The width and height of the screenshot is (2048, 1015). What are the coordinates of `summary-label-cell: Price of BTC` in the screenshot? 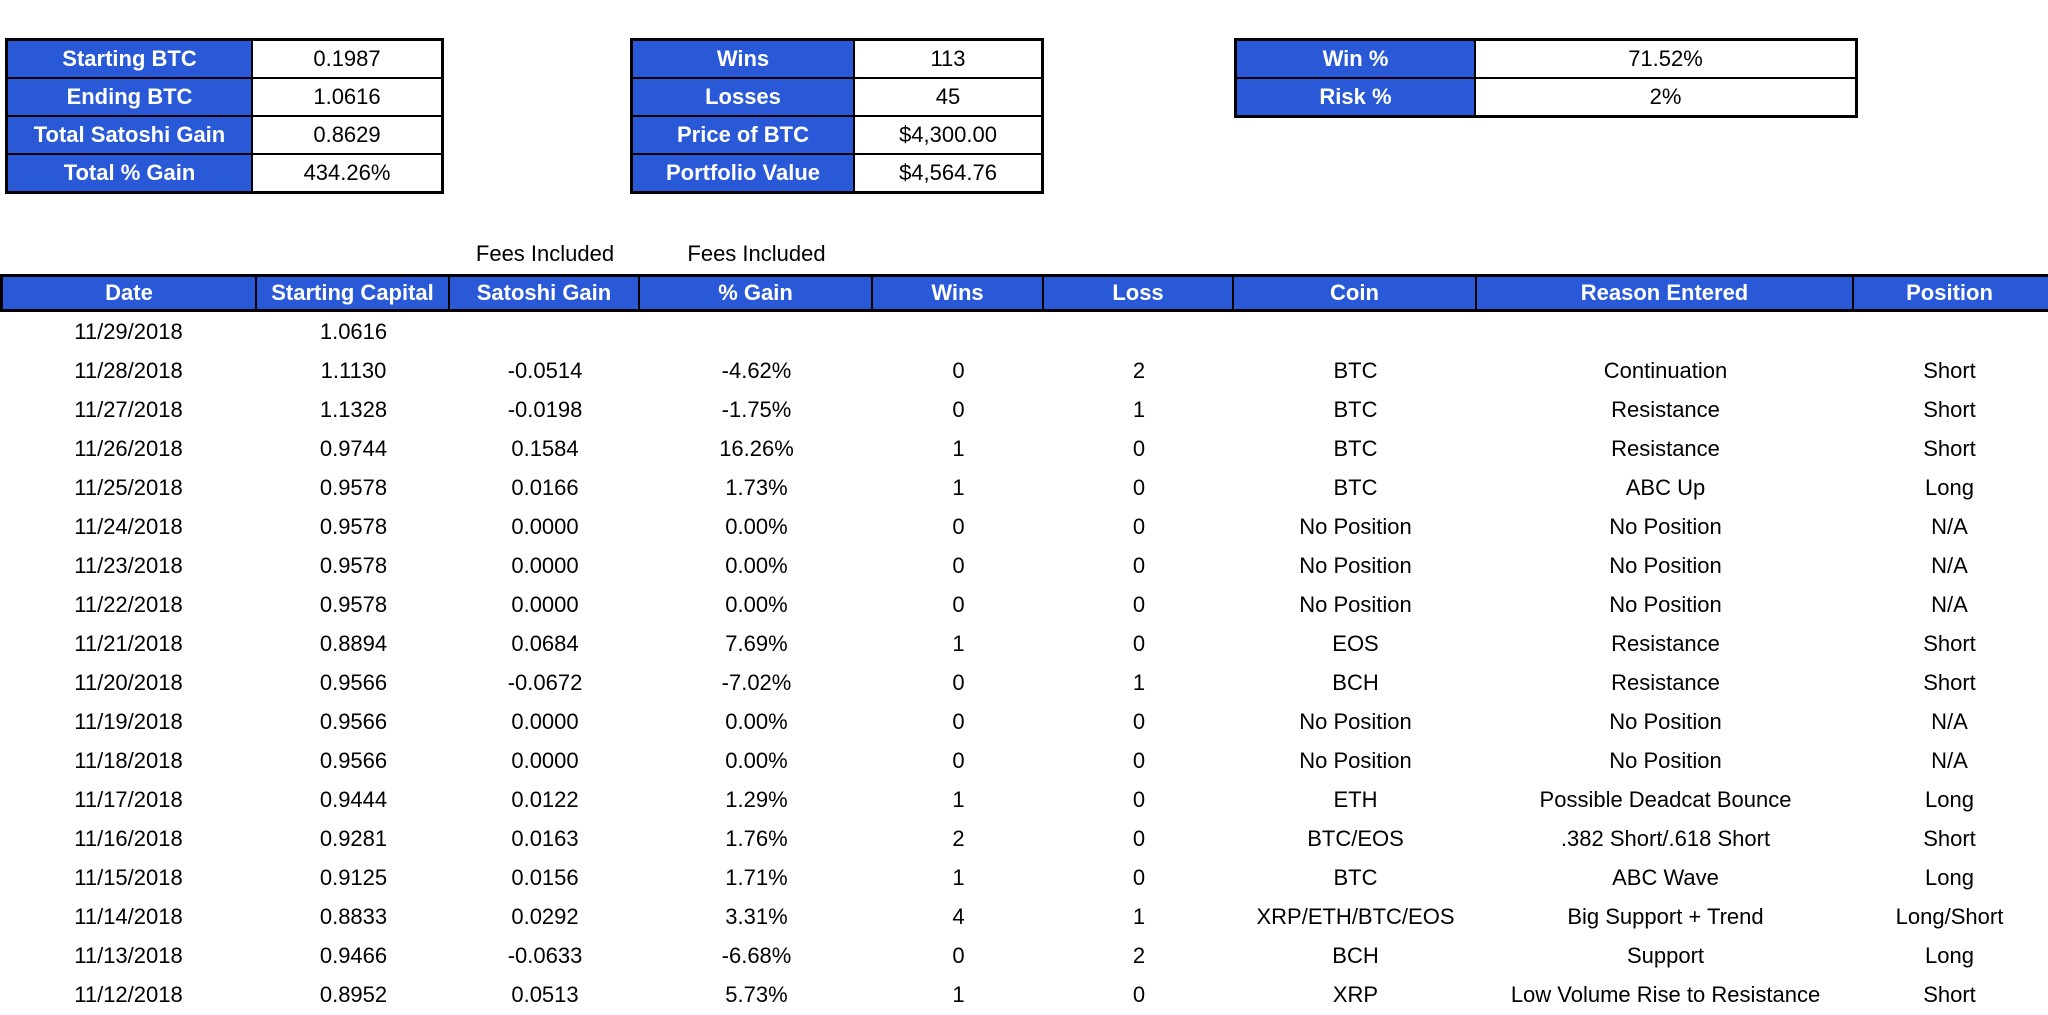 It's located at (744, 135).